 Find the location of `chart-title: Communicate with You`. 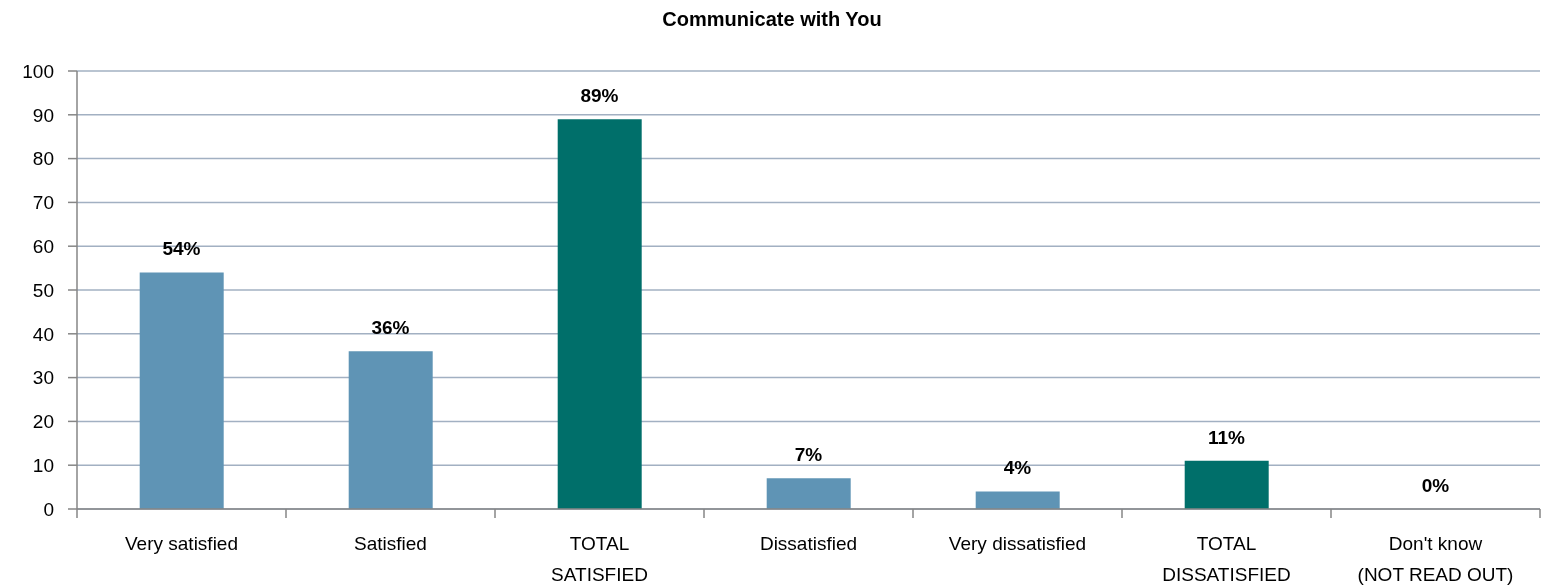

chart-title: Communicate with You is located at coordinates (772, 19).